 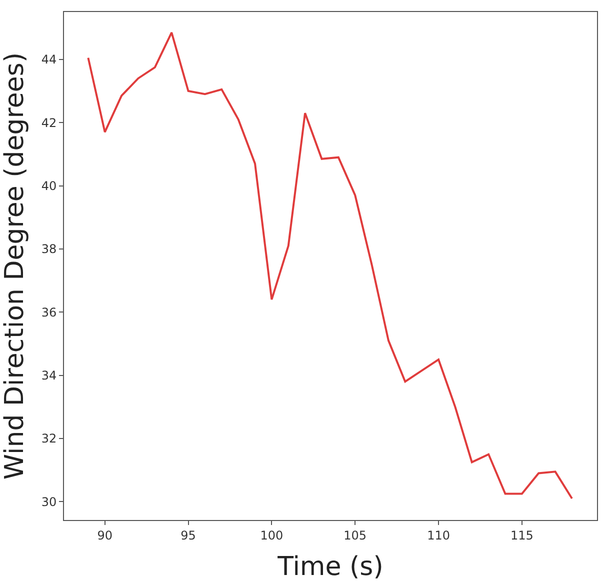 I want to click on x-tick-label: 105, so click(x=355, y=535).